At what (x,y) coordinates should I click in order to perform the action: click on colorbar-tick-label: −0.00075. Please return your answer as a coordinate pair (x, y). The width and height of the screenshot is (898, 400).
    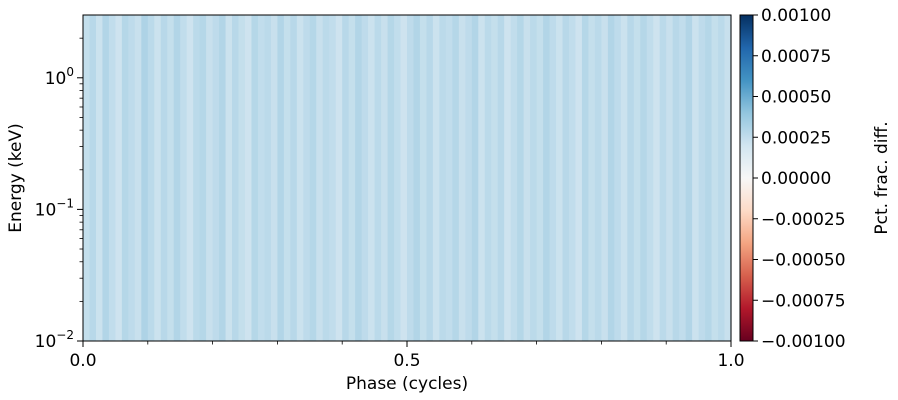
    Looking at the image, I should click on (803, 301).